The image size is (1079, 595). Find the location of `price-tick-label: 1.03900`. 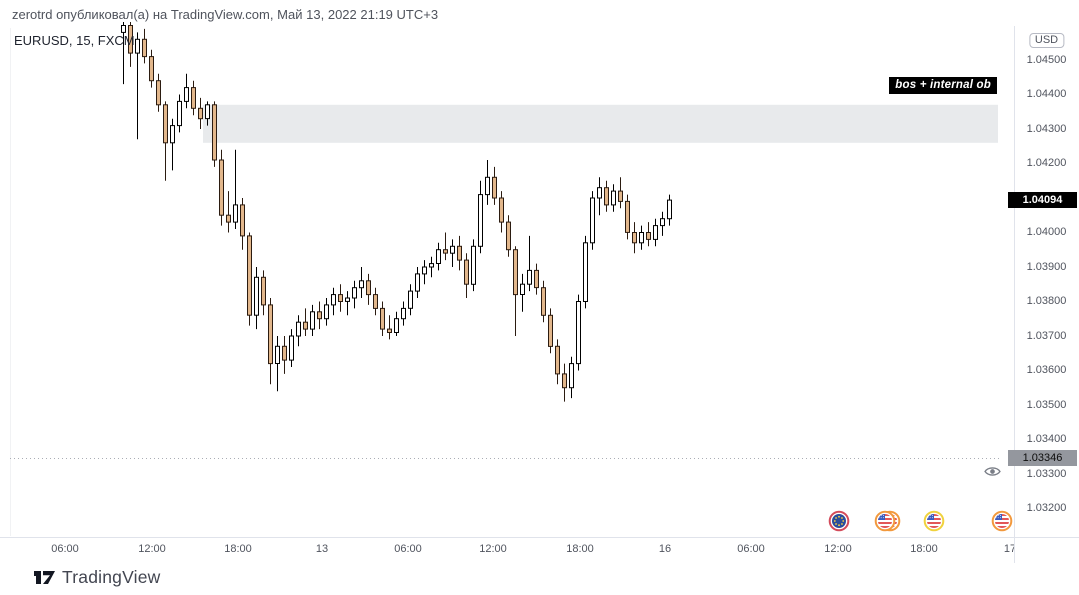

price-tick-label: 1.03900 is located at coordinates (1046, 267).